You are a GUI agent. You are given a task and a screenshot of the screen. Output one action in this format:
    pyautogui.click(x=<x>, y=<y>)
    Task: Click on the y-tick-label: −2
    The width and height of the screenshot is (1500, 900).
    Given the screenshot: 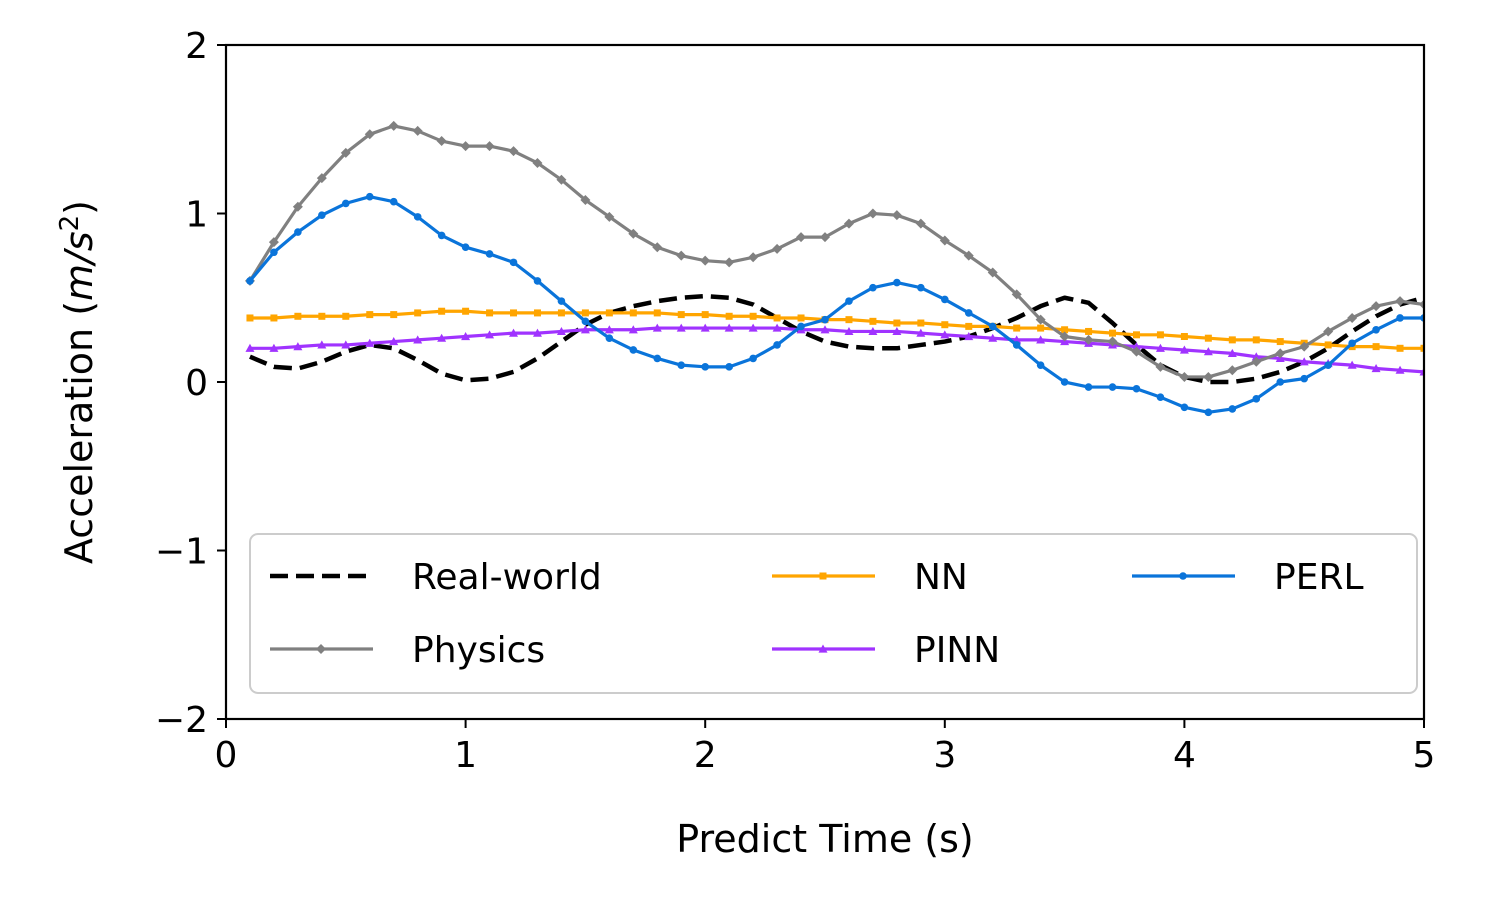 What is the action you would take?
    pyautogui.click(x=181, y=720)
    